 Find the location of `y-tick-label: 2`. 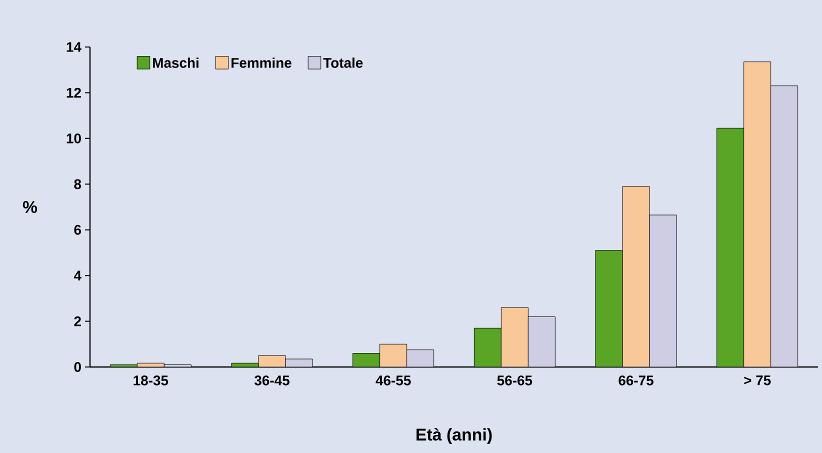

y-tick-label: 2 is located at coordinates (77, 321).